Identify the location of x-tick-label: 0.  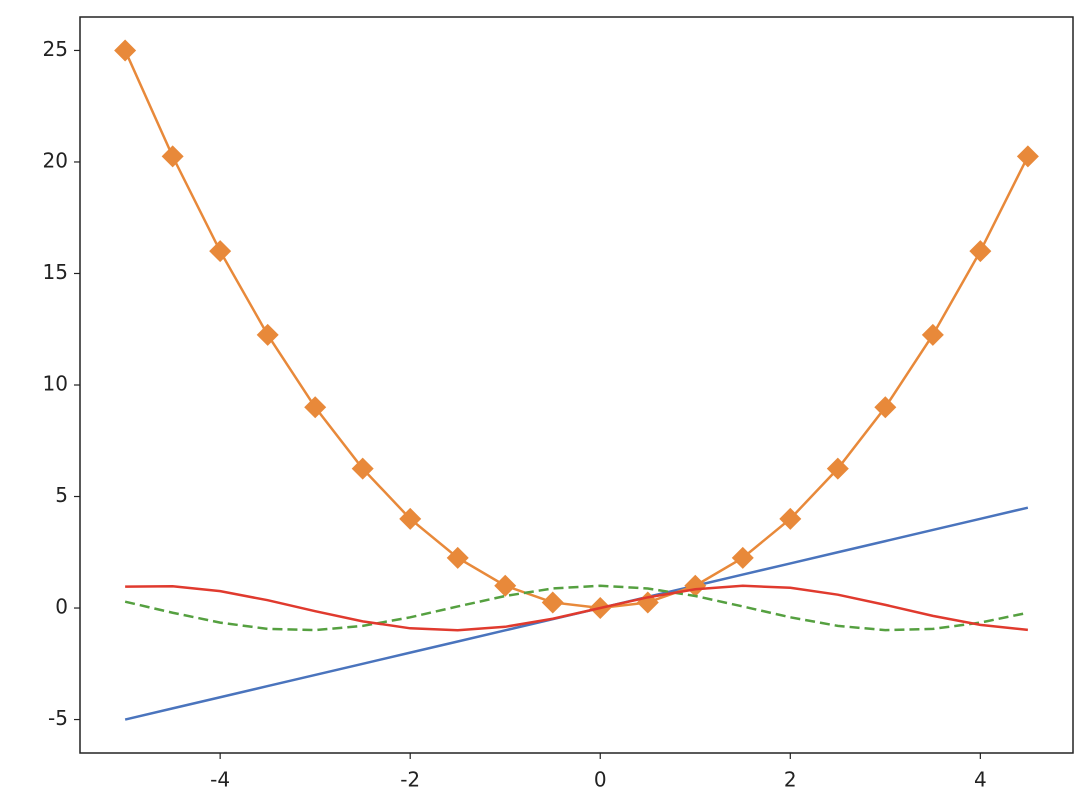
(600, 780).